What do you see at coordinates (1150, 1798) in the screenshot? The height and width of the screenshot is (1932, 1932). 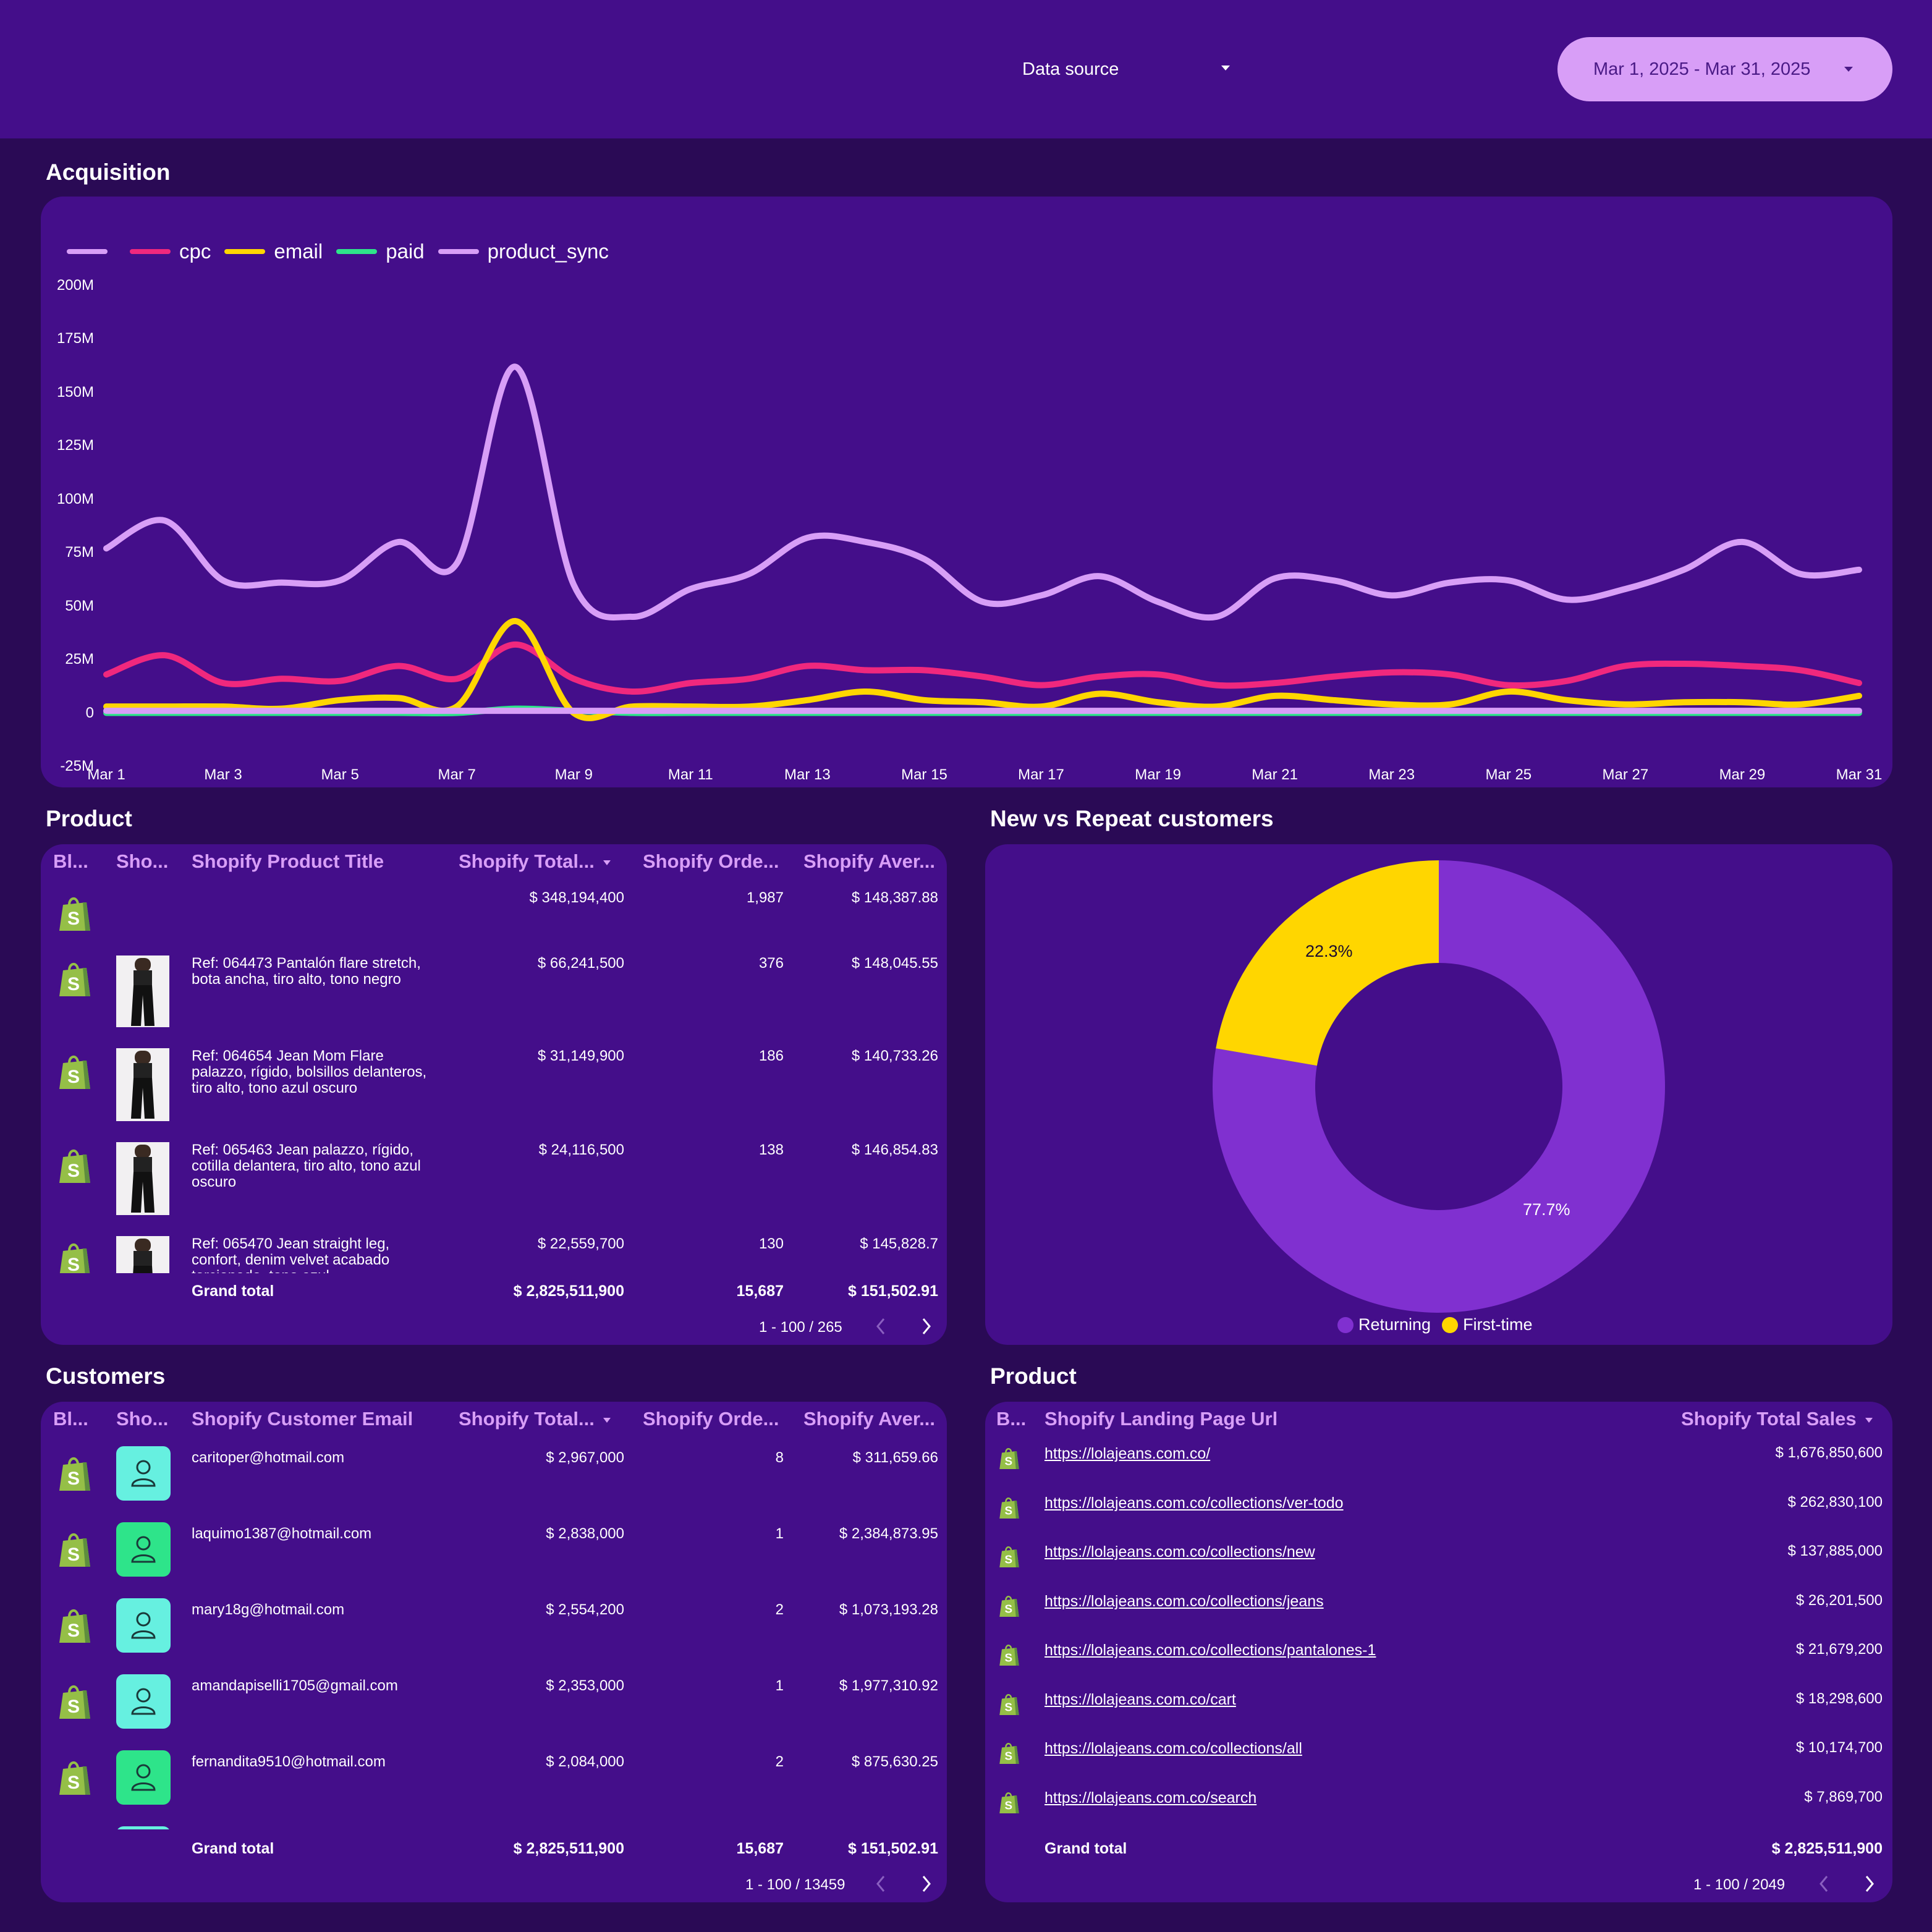 I see `landing-url-link: https://lolajeans.com.co/search` at bounding box center [1150, 1798].